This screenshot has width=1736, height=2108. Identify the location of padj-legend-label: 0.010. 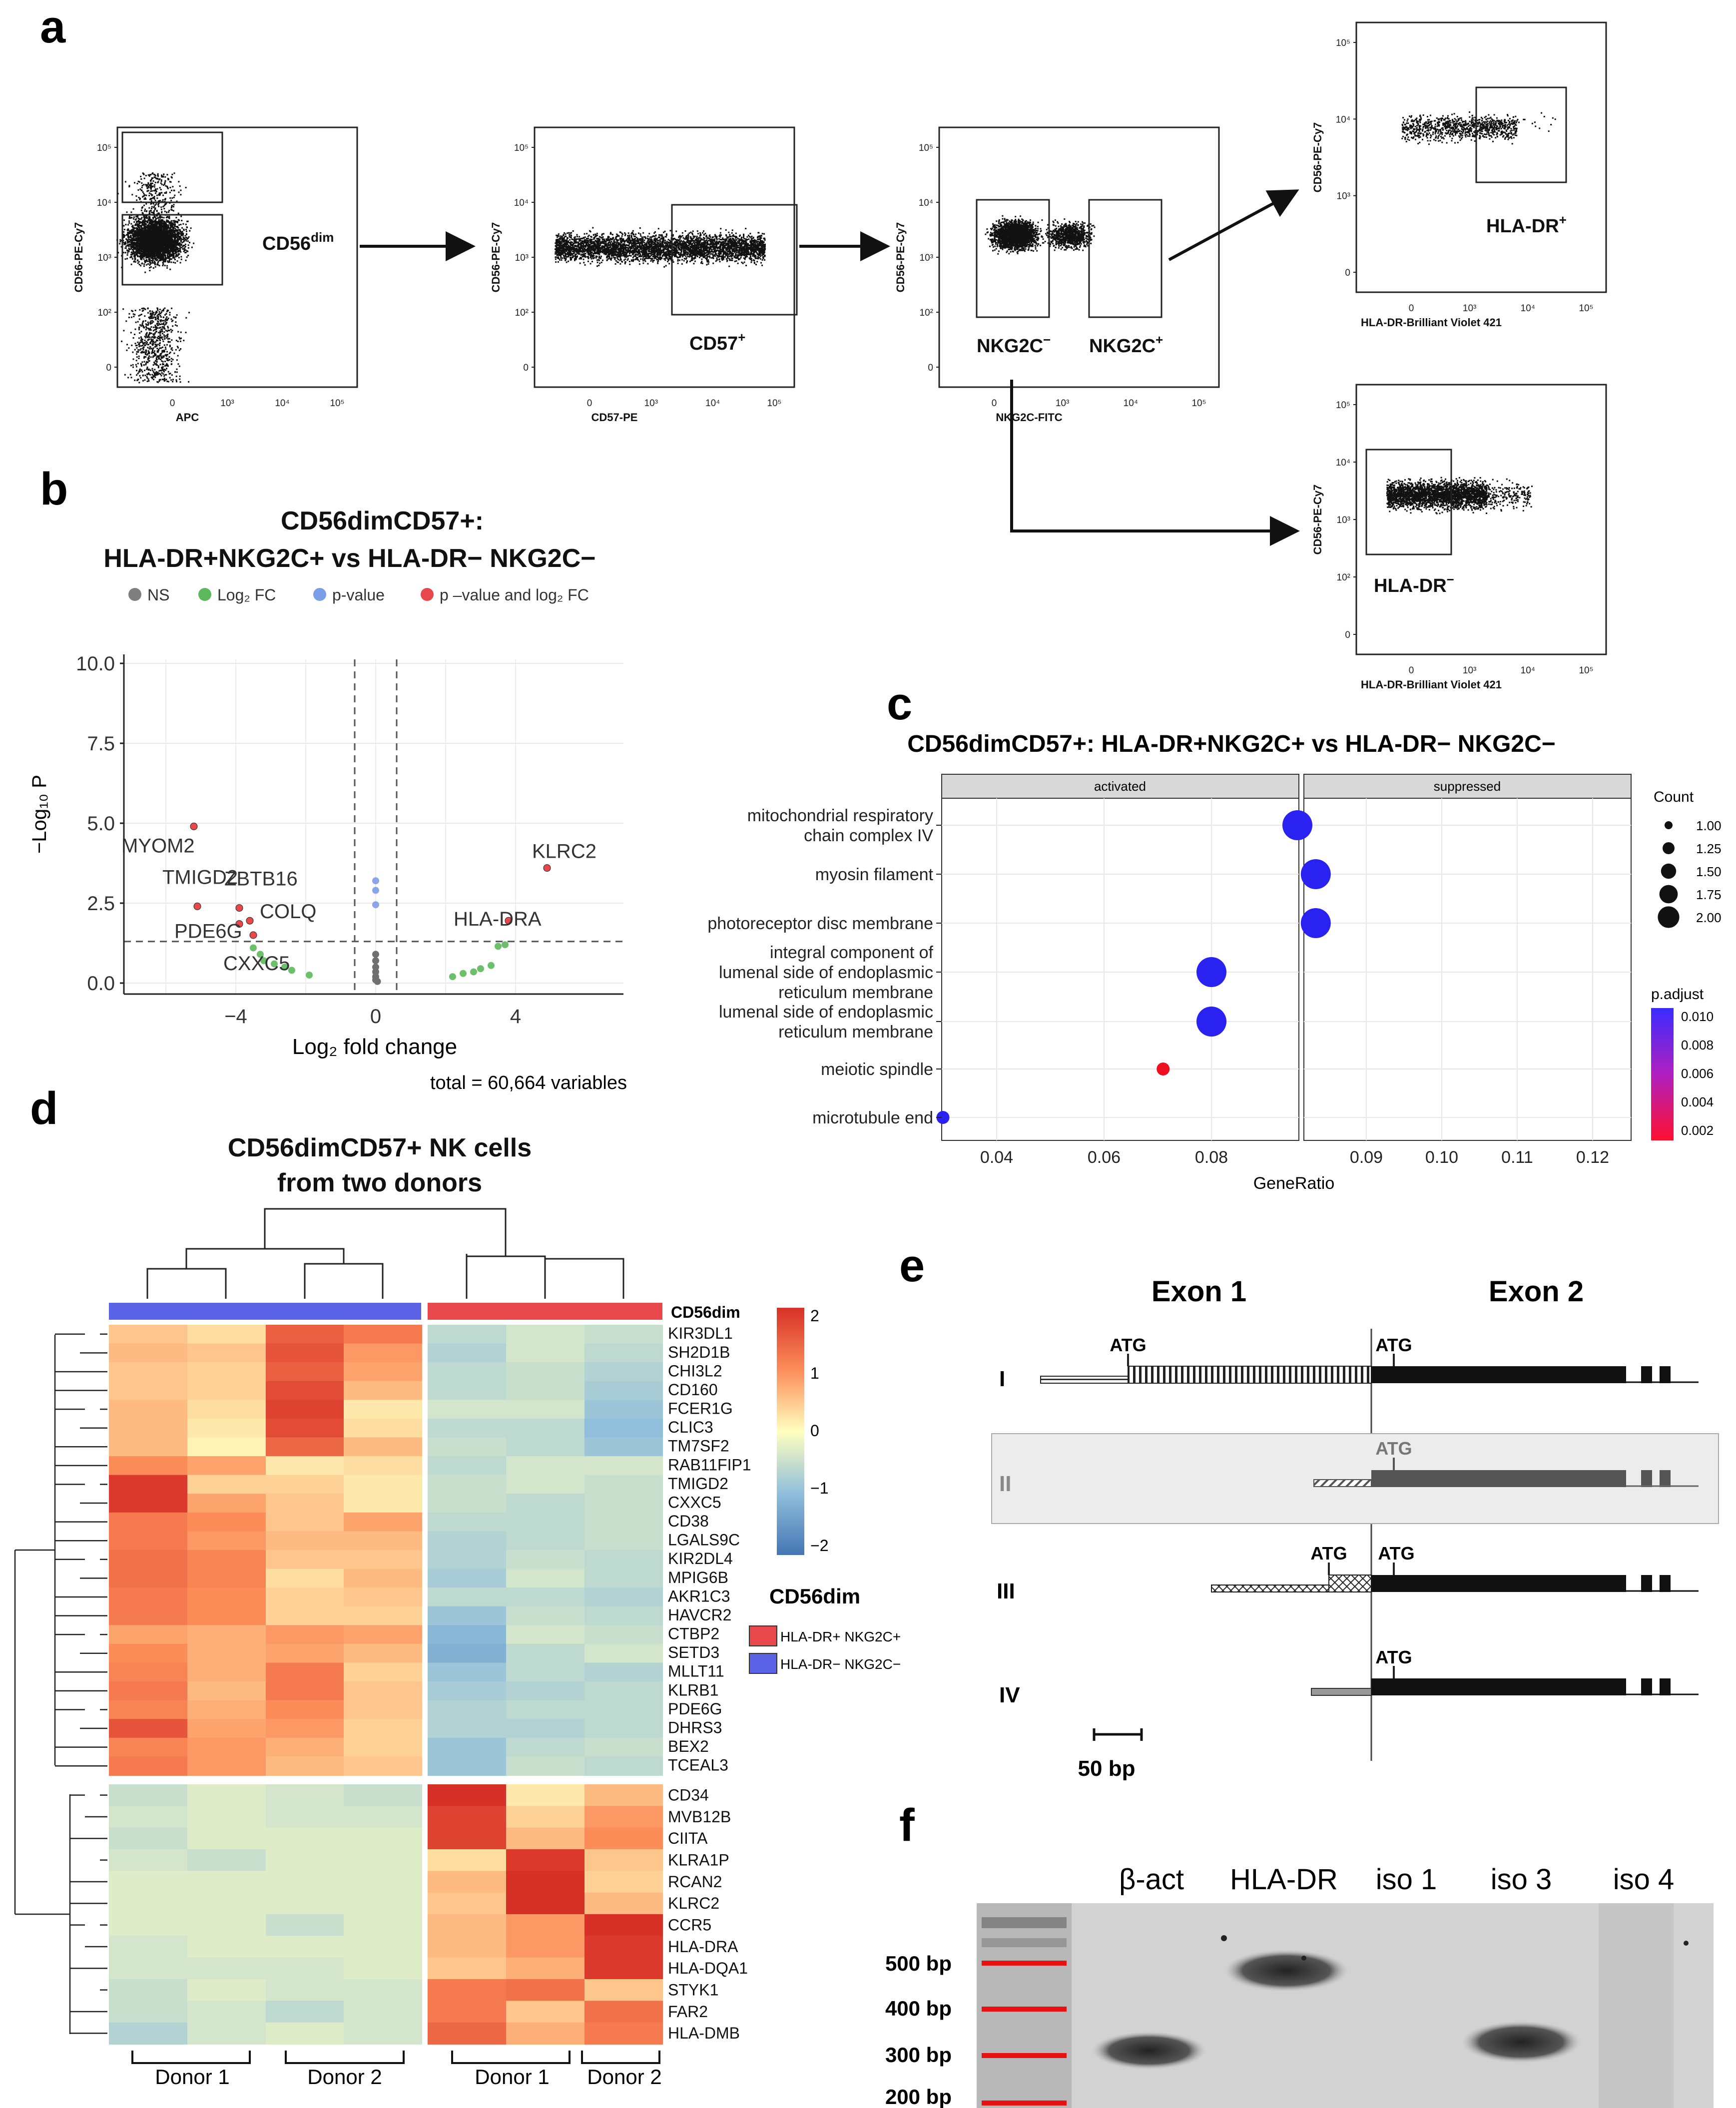
(1697, 1016).